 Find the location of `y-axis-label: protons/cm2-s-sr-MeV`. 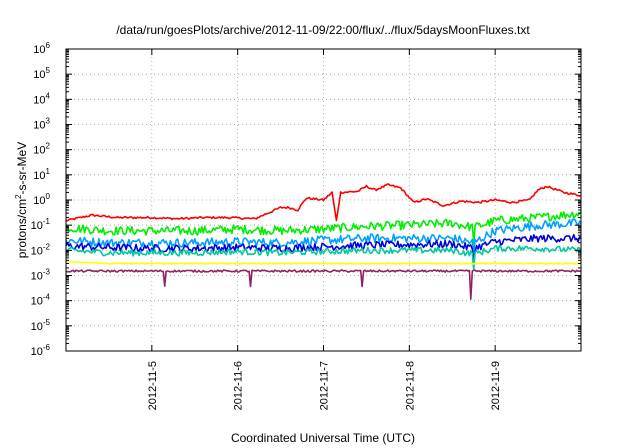

y-axis-label: protons/cm2-s-sr-MeV is located at coordinates (21, 200).